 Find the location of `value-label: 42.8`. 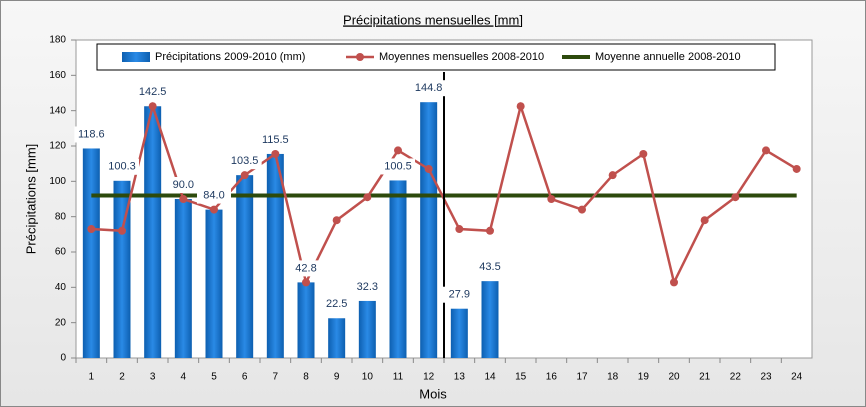

value-label: 42.8 is located at coordinates (305, 268).